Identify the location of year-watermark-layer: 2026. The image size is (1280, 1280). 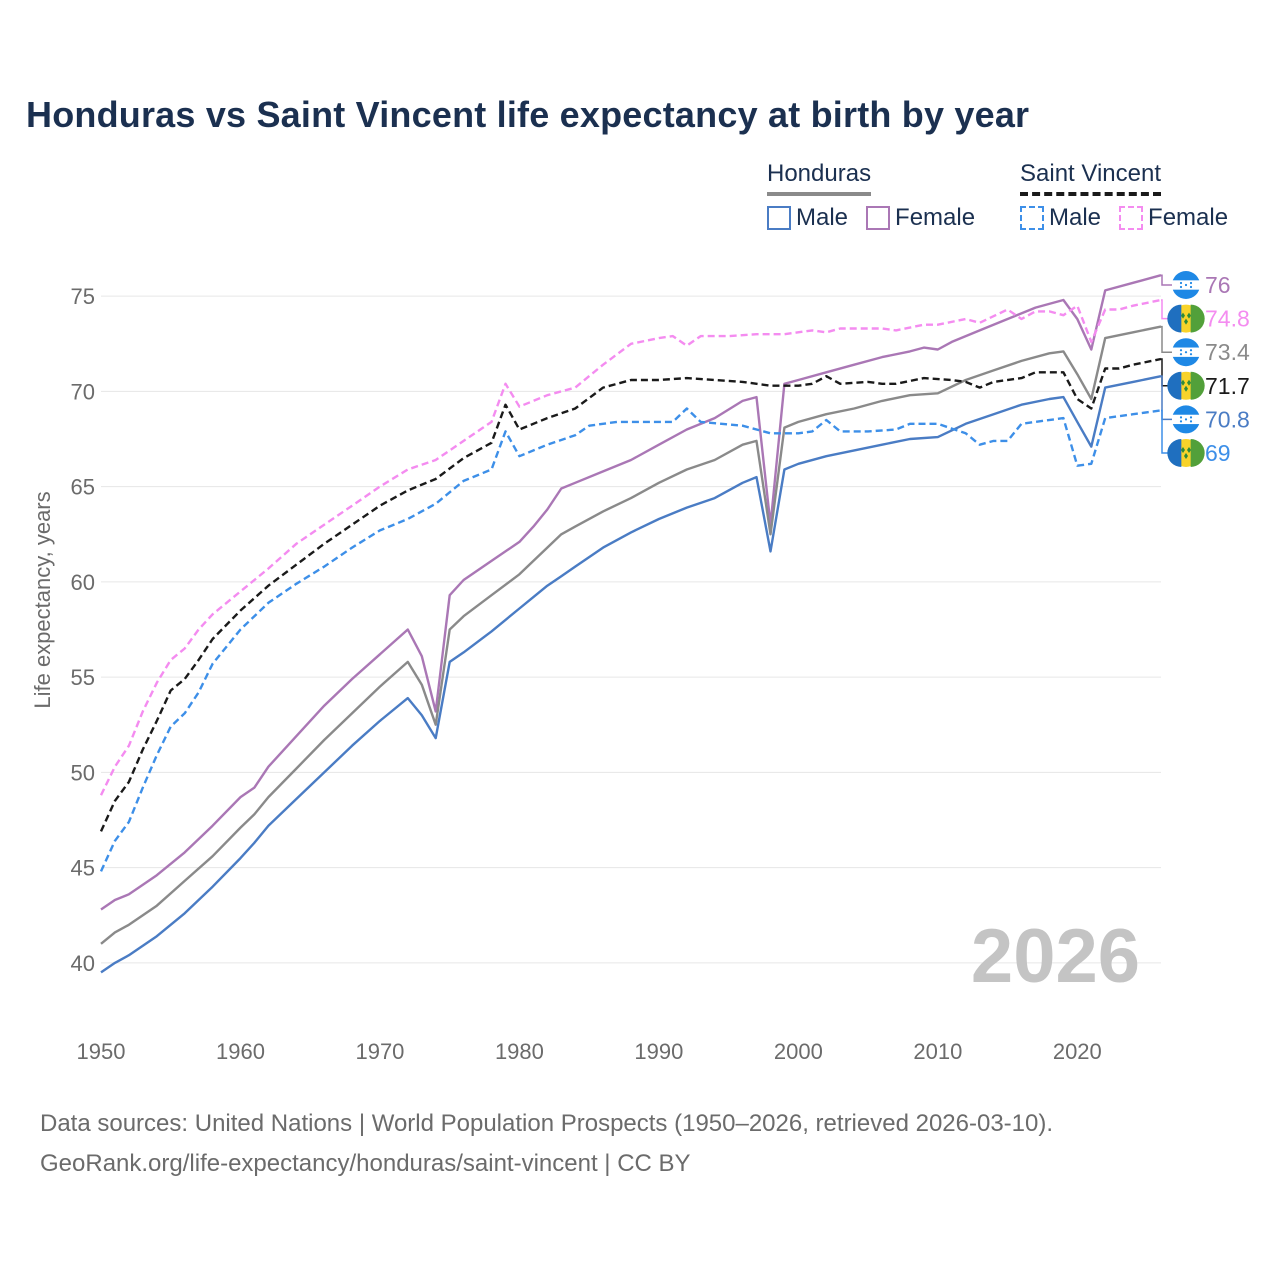
(1055, 956).